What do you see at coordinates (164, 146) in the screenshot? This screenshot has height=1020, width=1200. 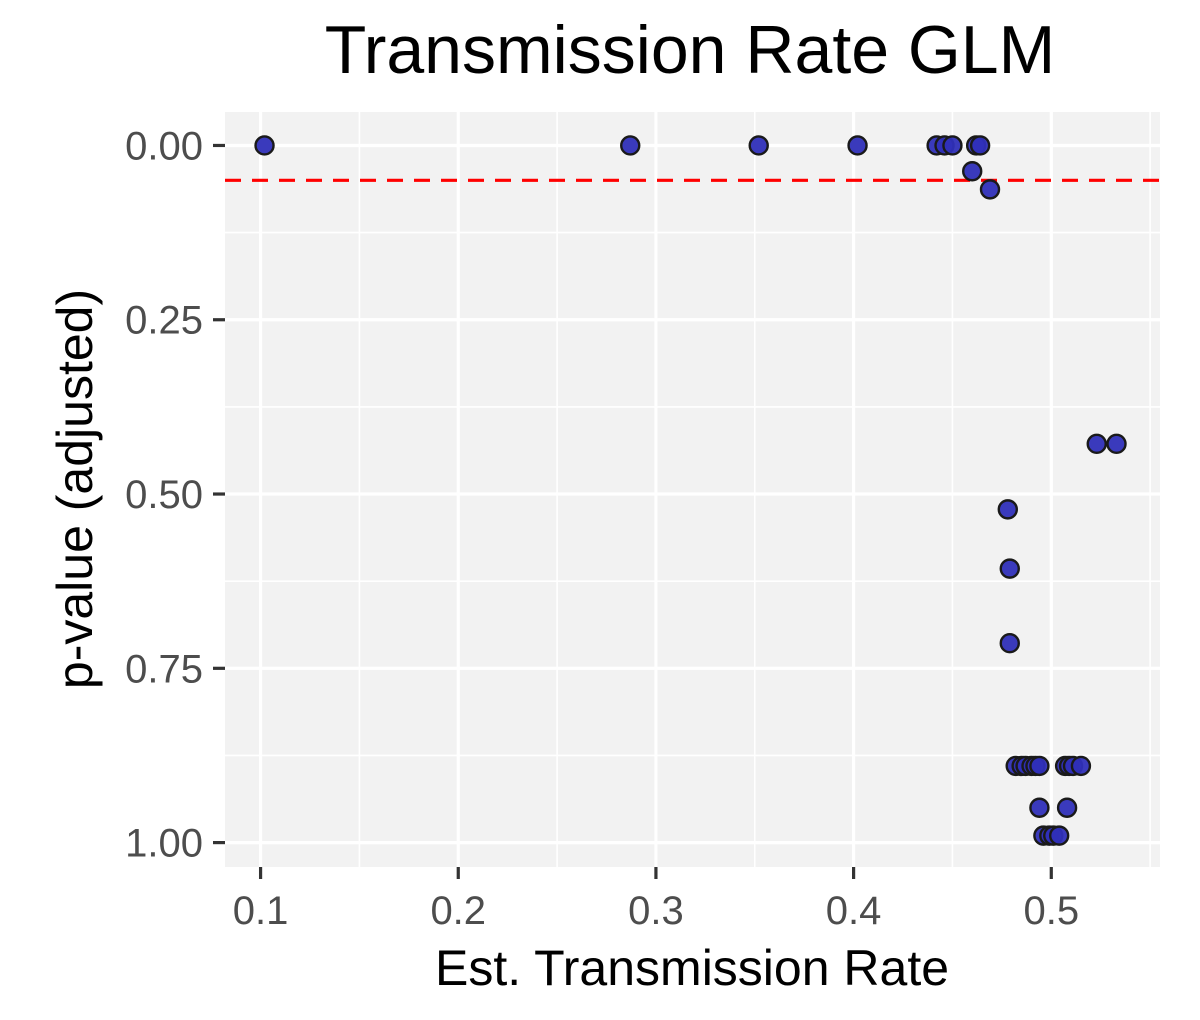 I see `y-tick-label: 0.00` at bounding box center [164, 146].